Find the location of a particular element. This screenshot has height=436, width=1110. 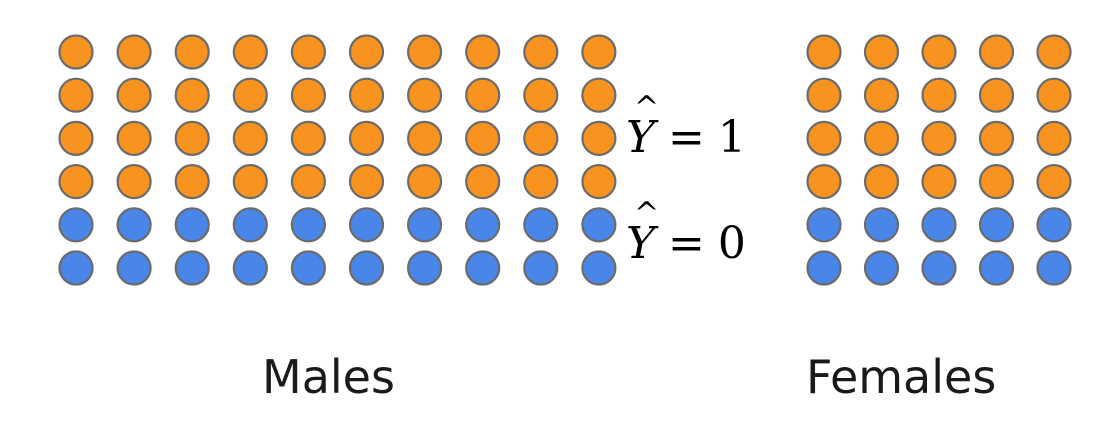

value-zero: 0 is located at coordinates (732, 243).